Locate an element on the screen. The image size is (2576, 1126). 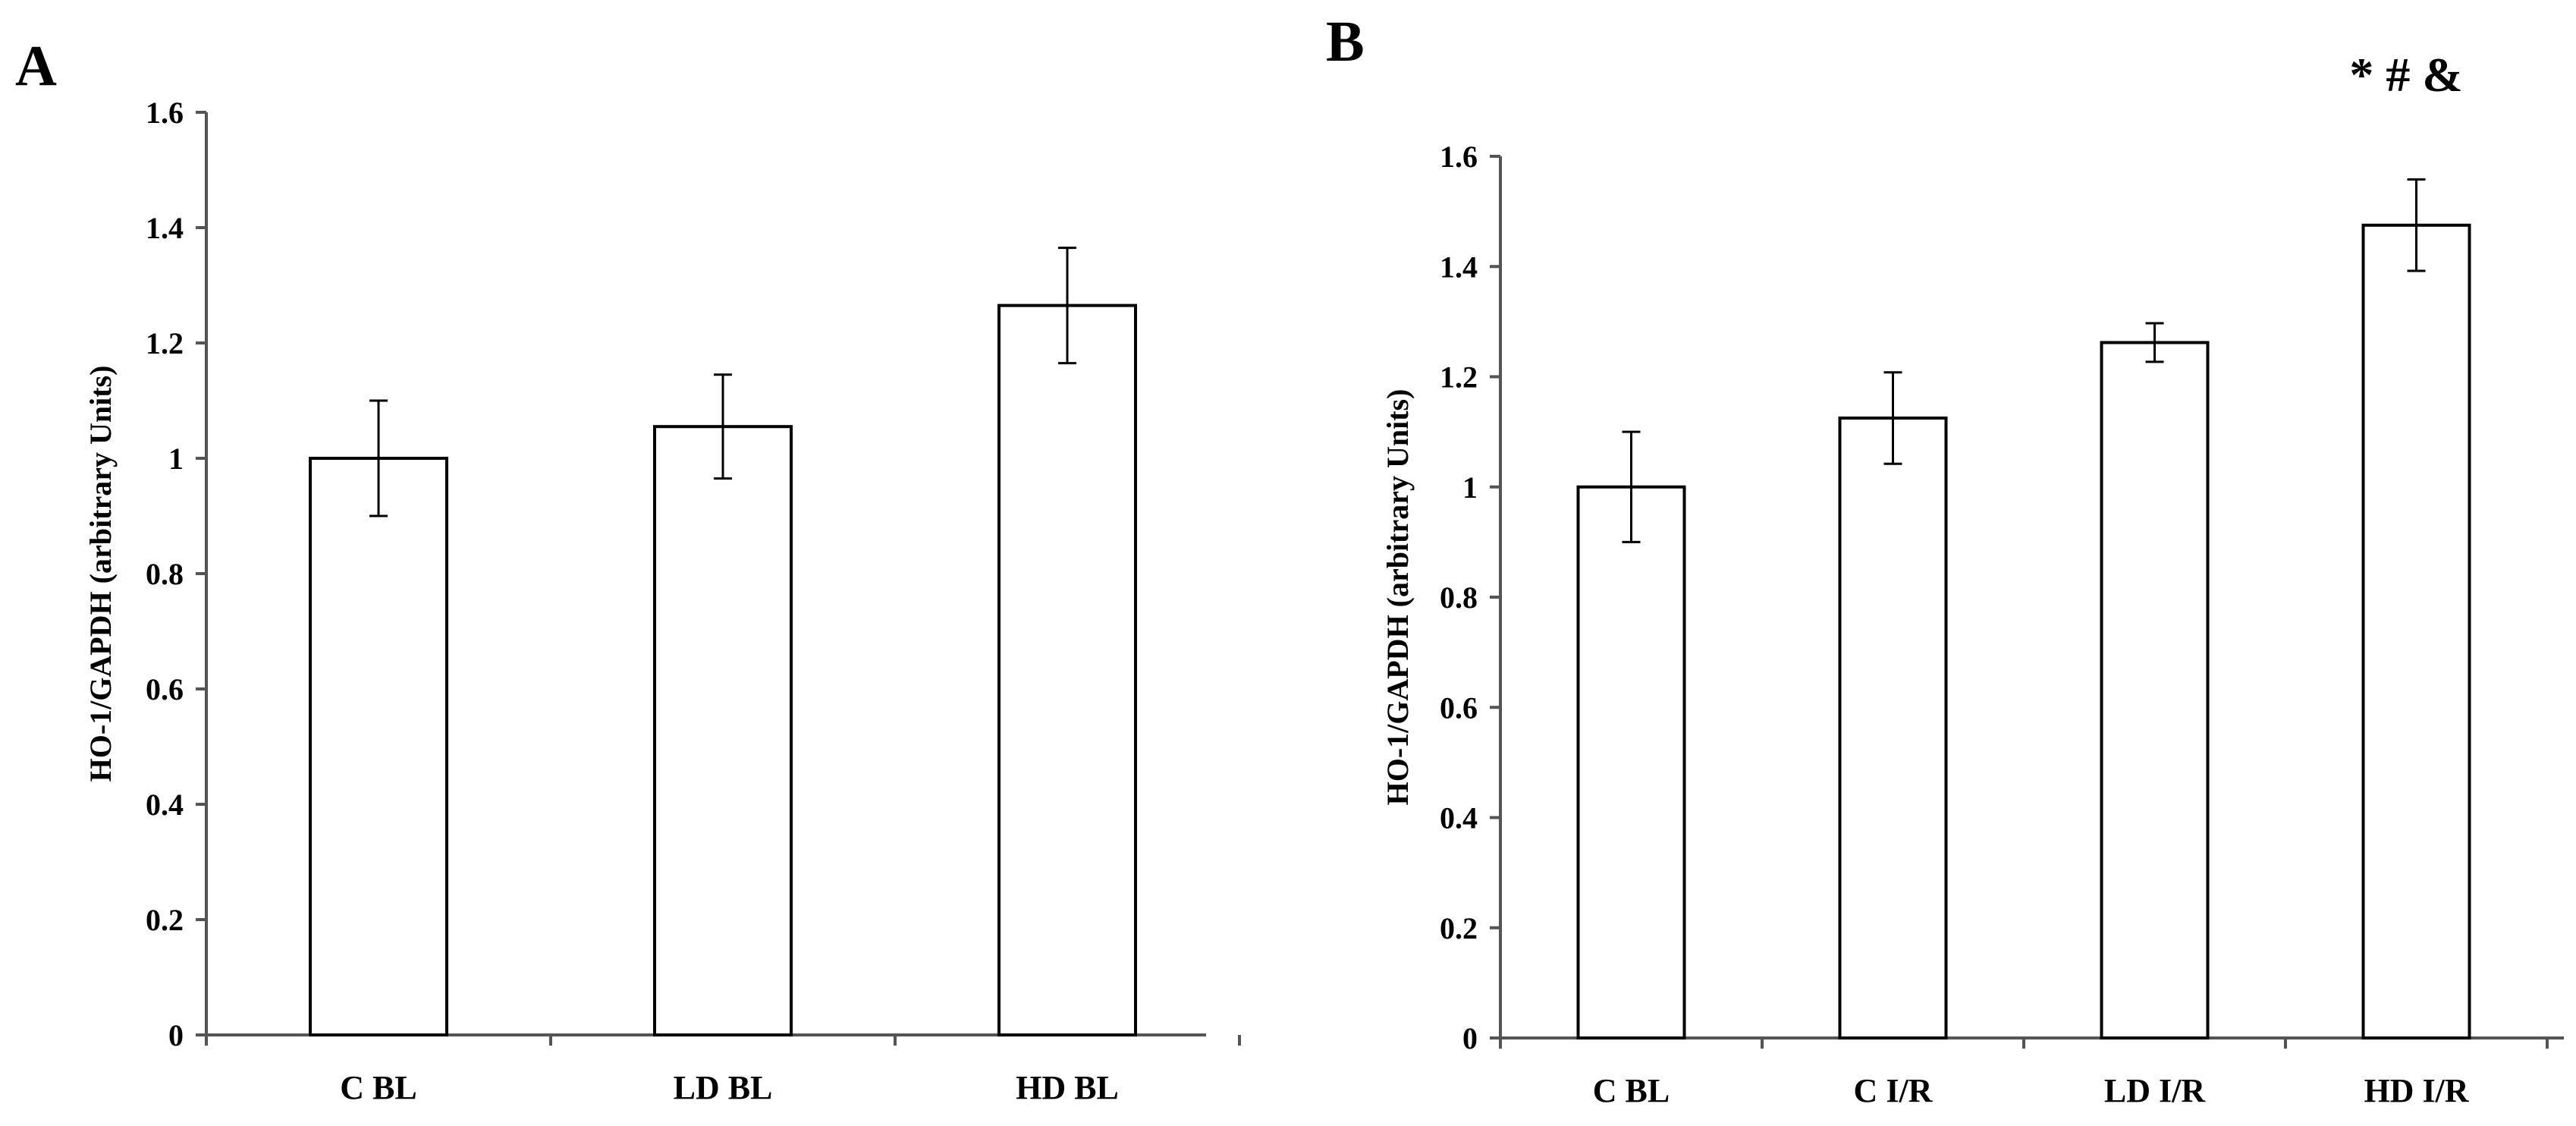
panel-letter: B is located at coordinates (1345, 42).